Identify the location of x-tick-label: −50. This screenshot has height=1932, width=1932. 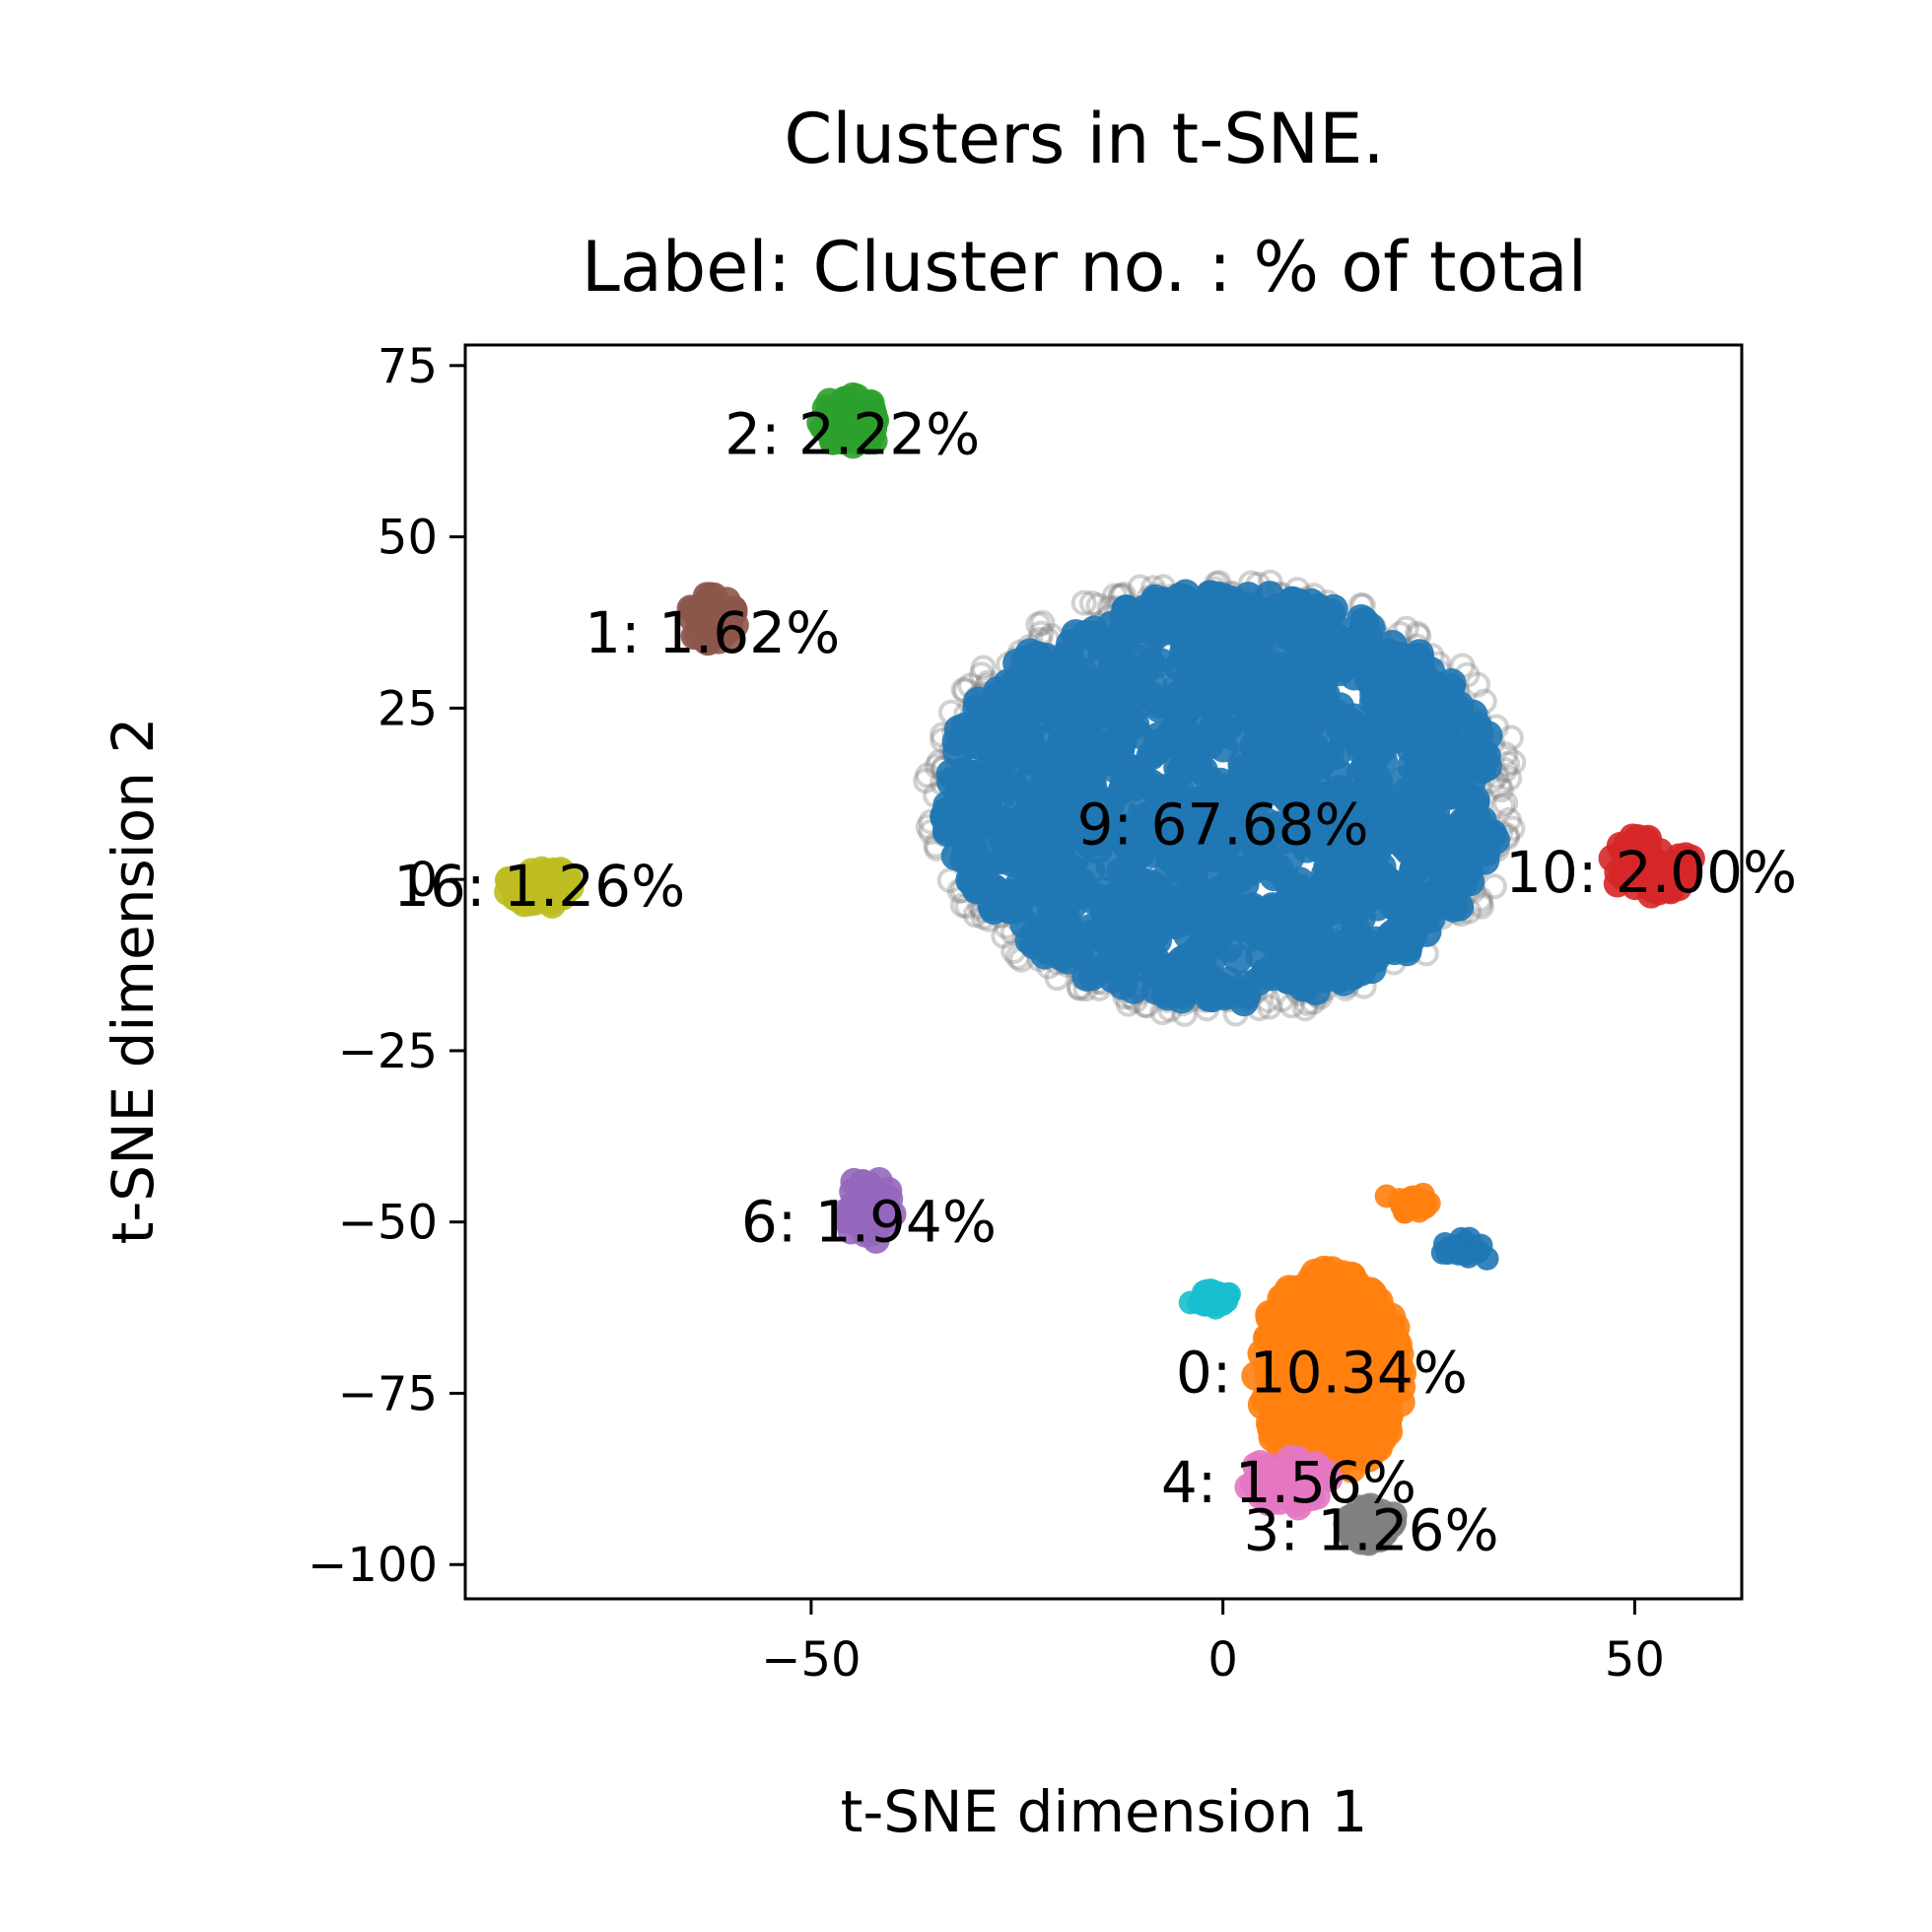
(811, 1660).